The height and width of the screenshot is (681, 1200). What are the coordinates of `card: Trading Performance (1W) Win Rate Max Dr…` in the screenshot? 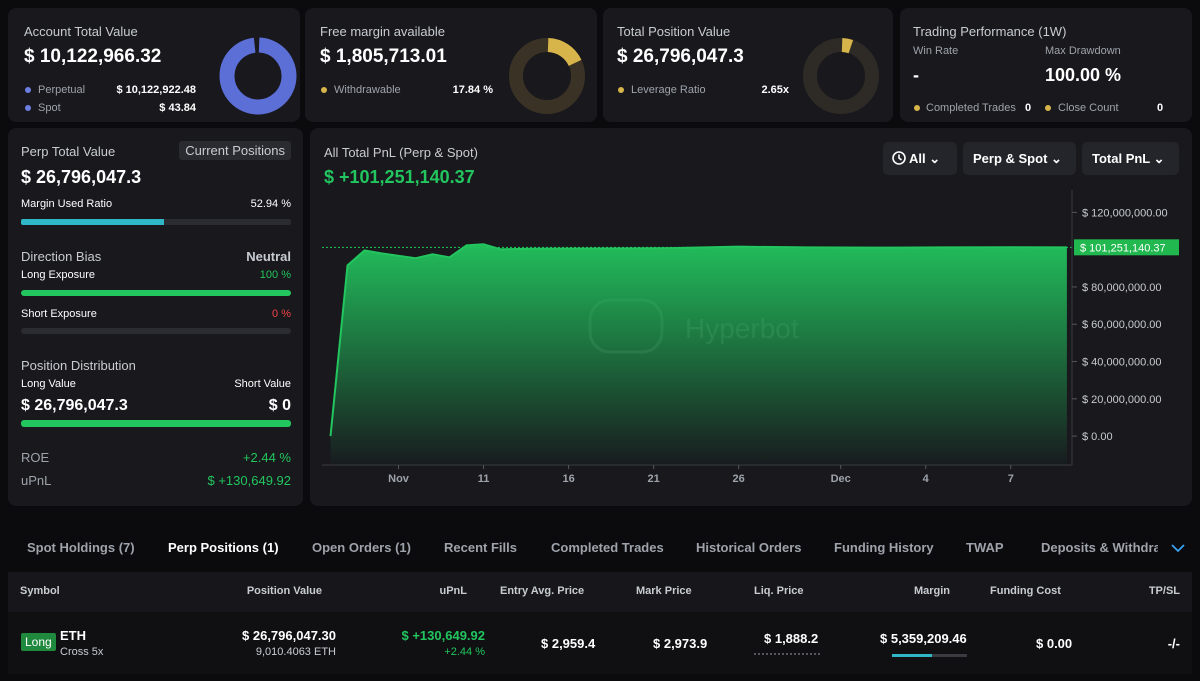 It's located at (1046, 65).